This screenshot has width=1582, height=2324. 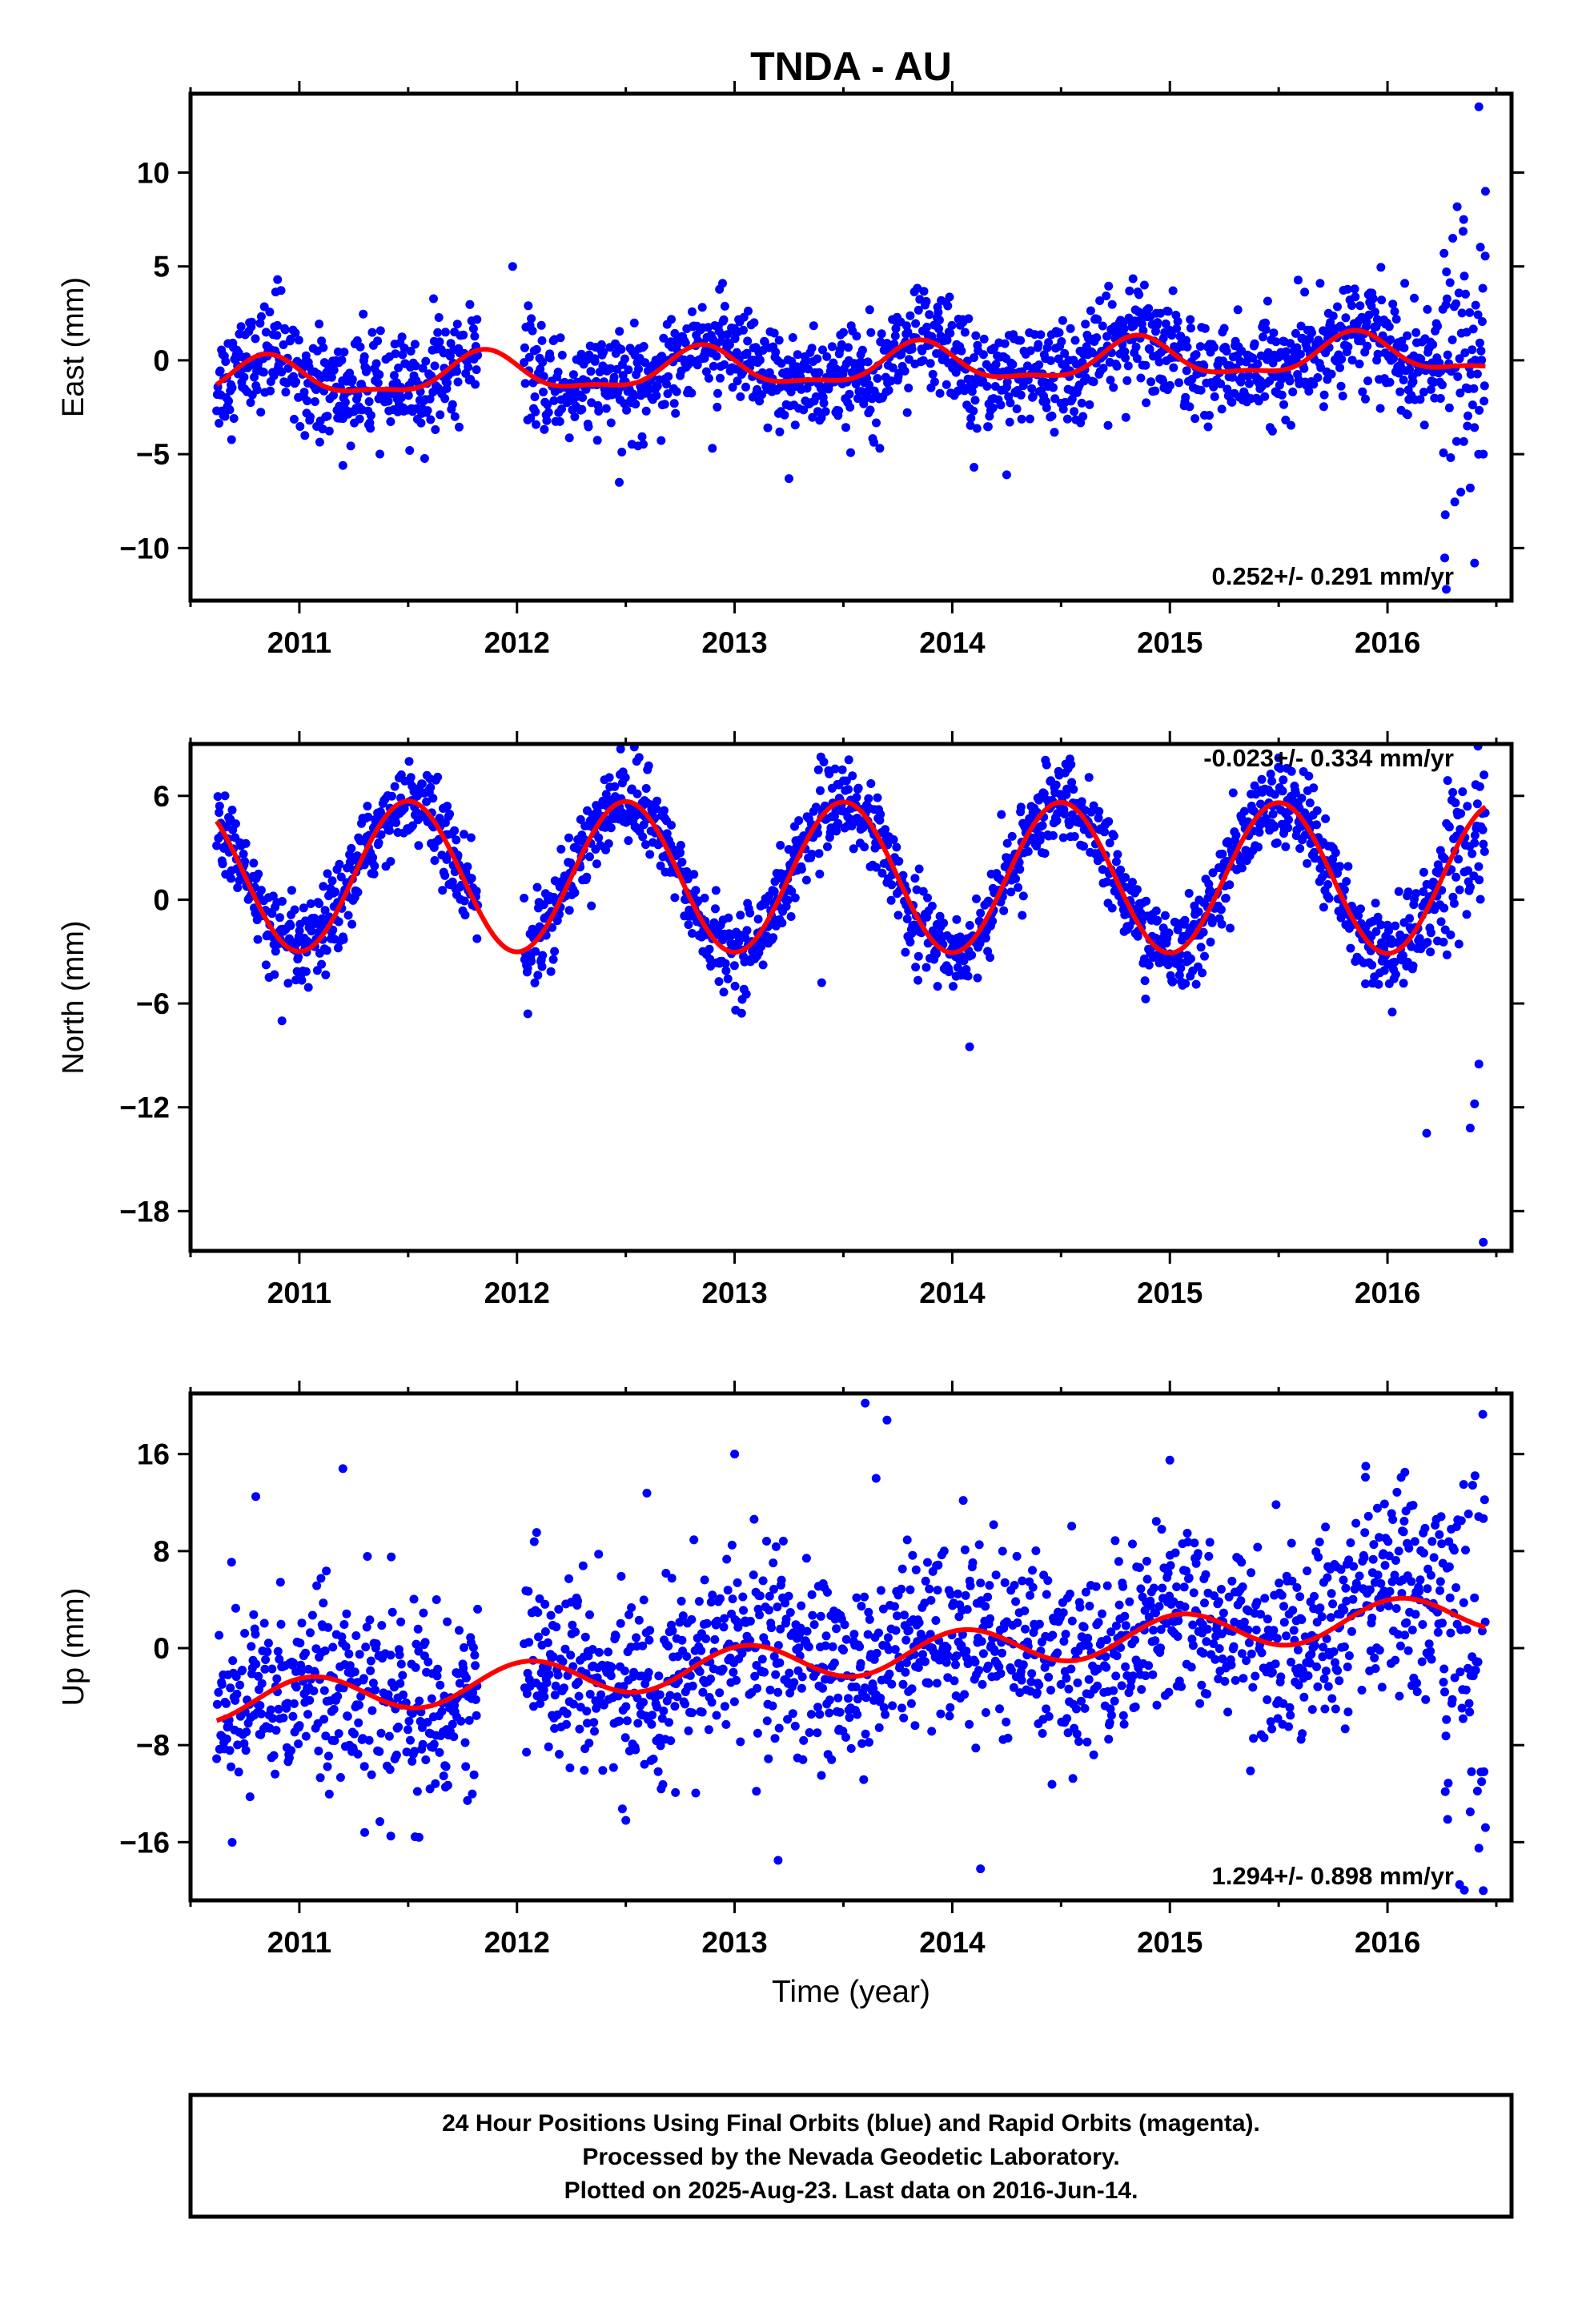 I want to click on x-tick-label: 2014, so click(x=953, y=642).